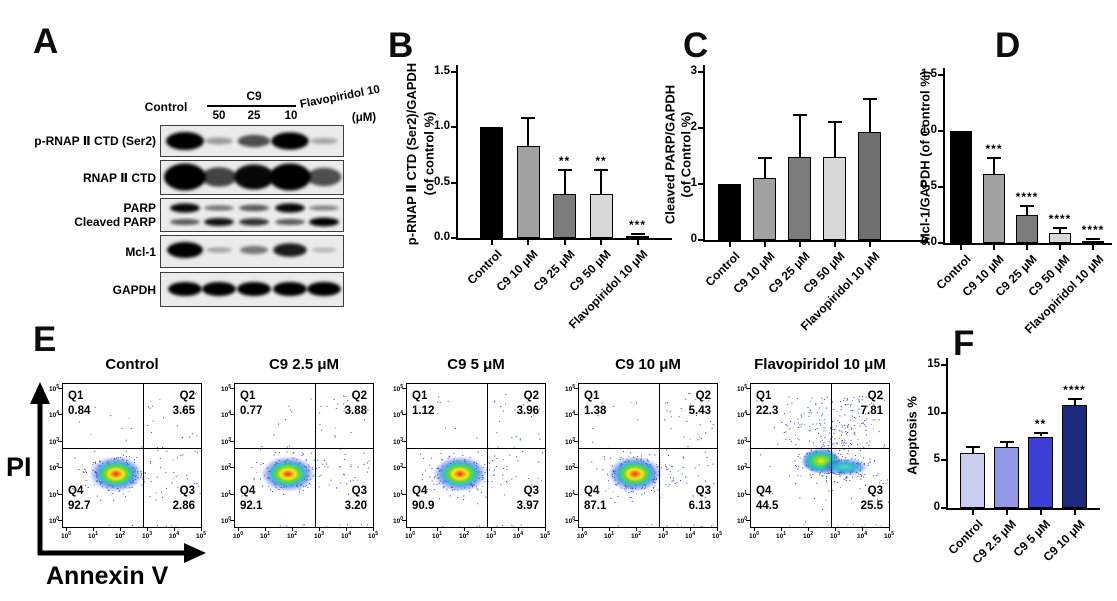 The width and height of the screenshot is (1117, 601). What do you see at coordinates (166, 107) in the screenshot?
I see `lane-header-control: Control` at bounding box center [166, 107].